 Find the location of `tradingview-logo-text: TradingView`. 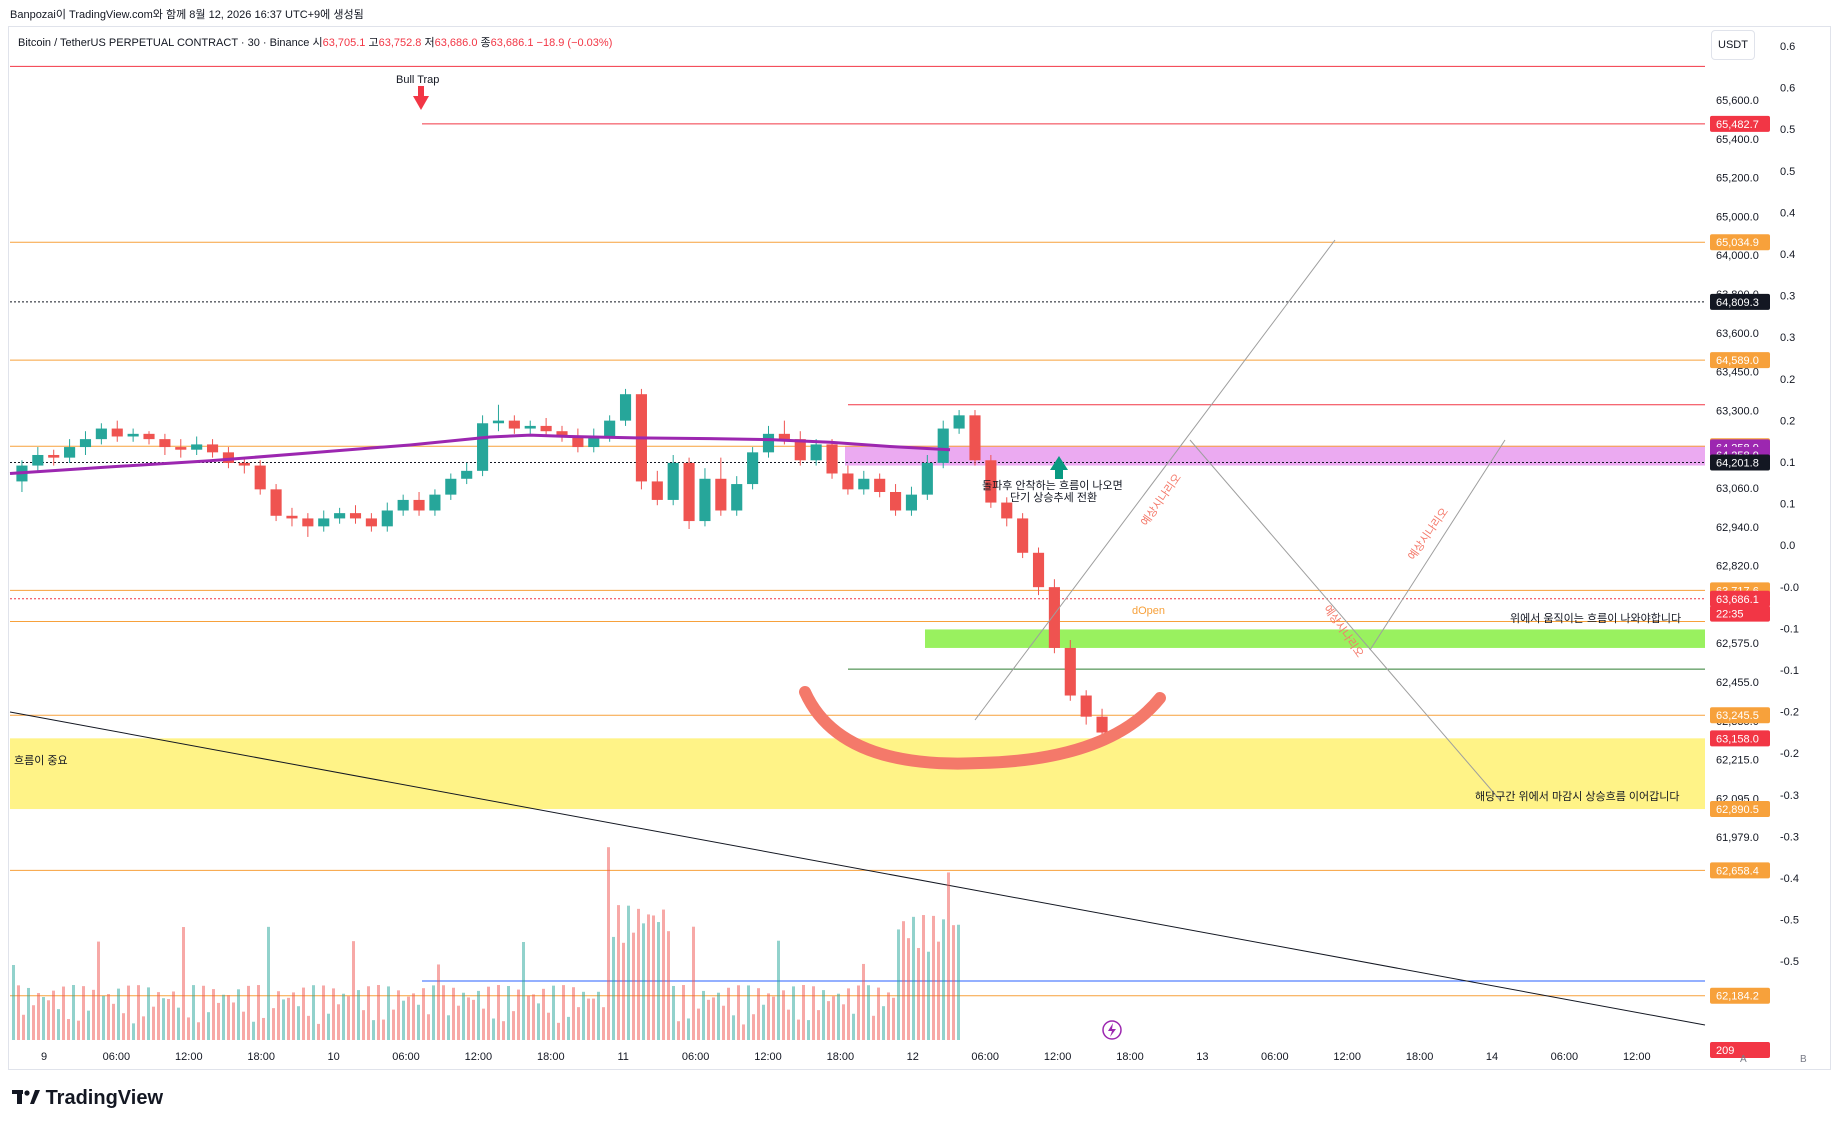

tradingview-logo-text: TradingView is located at coordinates (104, 1098).